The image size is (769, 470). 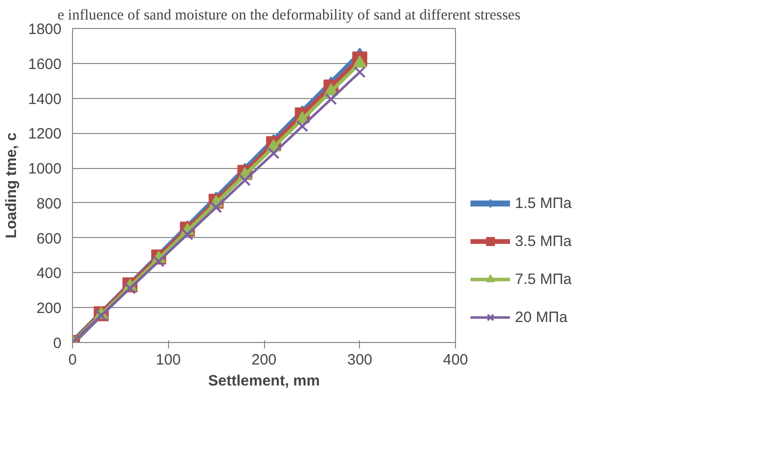 I want to click on legend-label: 3.5 МПа, so click(x=543, y=241).